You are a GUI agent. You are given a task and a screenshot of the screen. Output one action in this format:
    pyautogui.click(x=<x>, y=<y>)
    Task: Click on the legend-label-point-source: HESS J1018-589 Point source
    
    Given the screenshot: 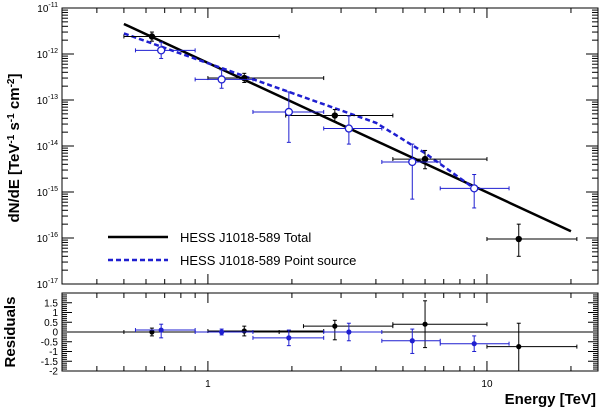 What is the action you would take?
    pyautogui.click(x=268, y=260)
    